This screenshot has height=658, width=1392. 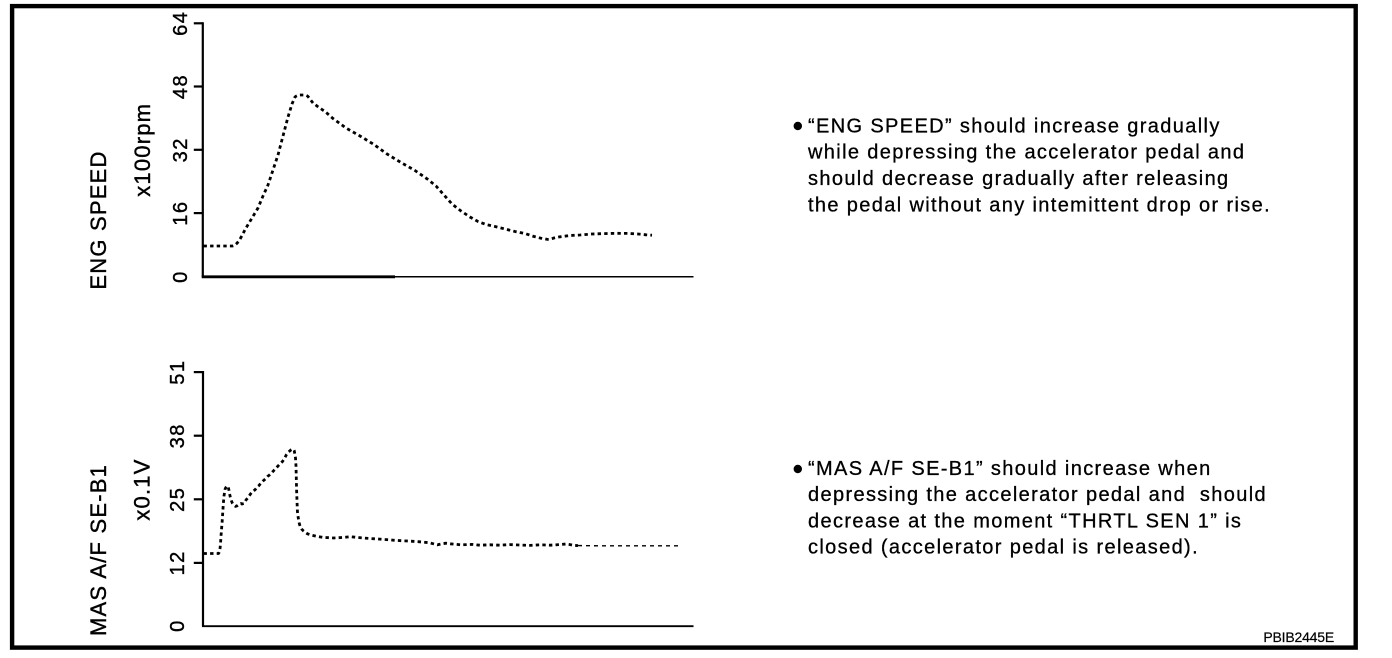 I want to click on svg-text: 12, so click(x=178, y=562).